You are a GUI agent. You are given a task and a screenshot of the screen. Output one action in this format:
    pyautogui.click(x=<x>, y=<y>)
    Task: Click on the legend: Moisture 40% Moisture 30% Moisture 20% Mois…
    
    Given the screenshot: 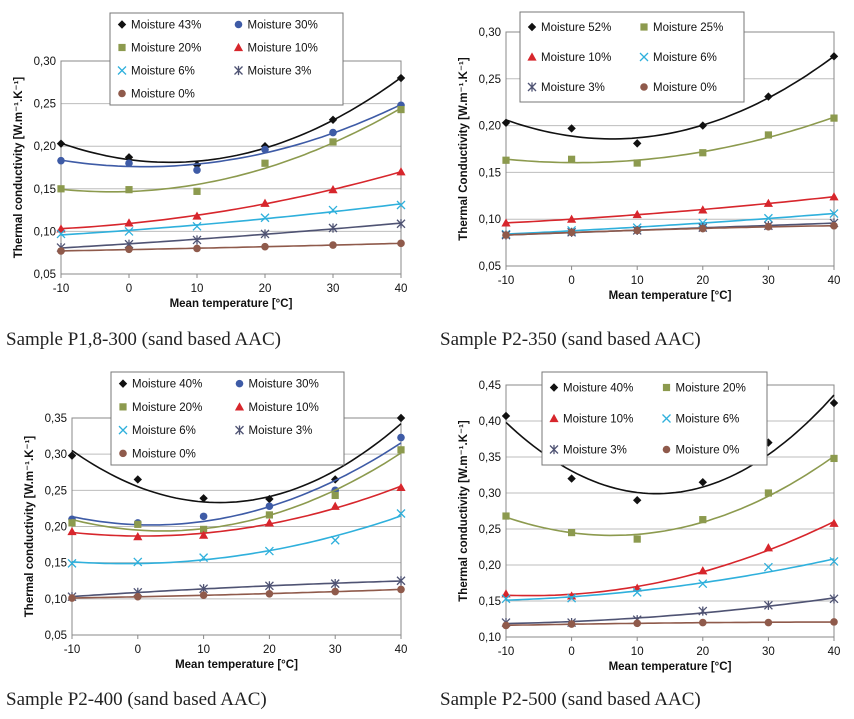 What is the action you would take?
    pyautogui.click(x=227, y=418)
    